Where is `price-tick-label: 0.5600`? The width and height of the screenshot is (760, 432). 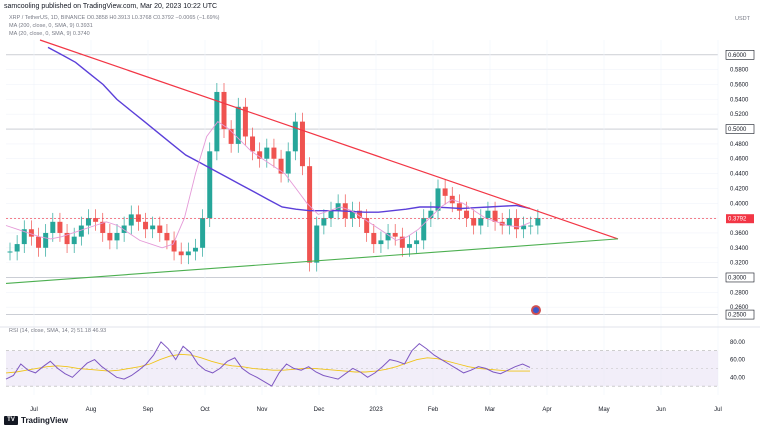 price-tick-label: 0.5600 is located at coordinates (739, 86).